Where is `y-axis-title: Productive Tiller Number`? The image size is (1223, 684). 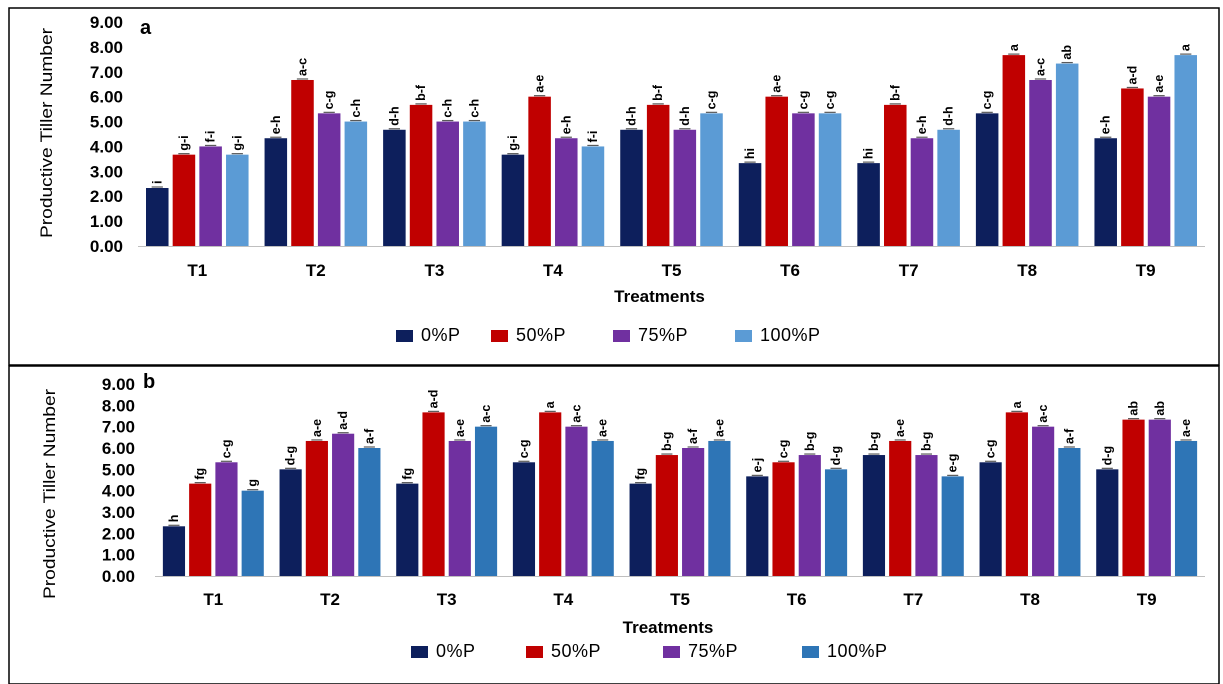 y-axis-title: Productive Tiller Number is located at coordinates (46, 133).